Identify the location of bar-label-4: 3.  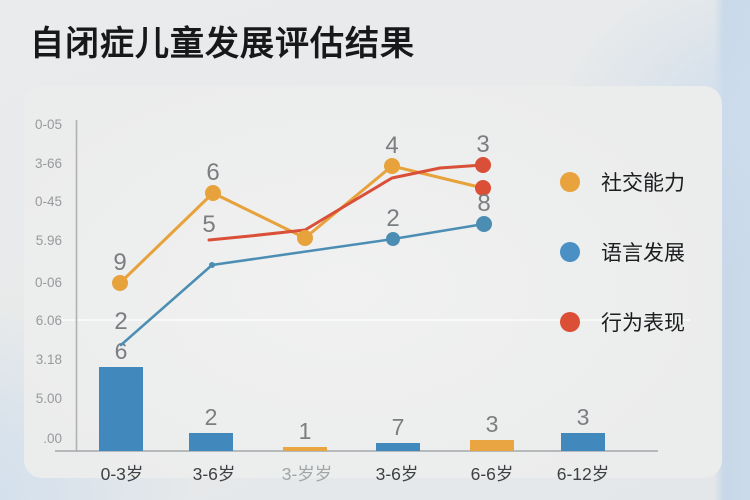
(492, 424).